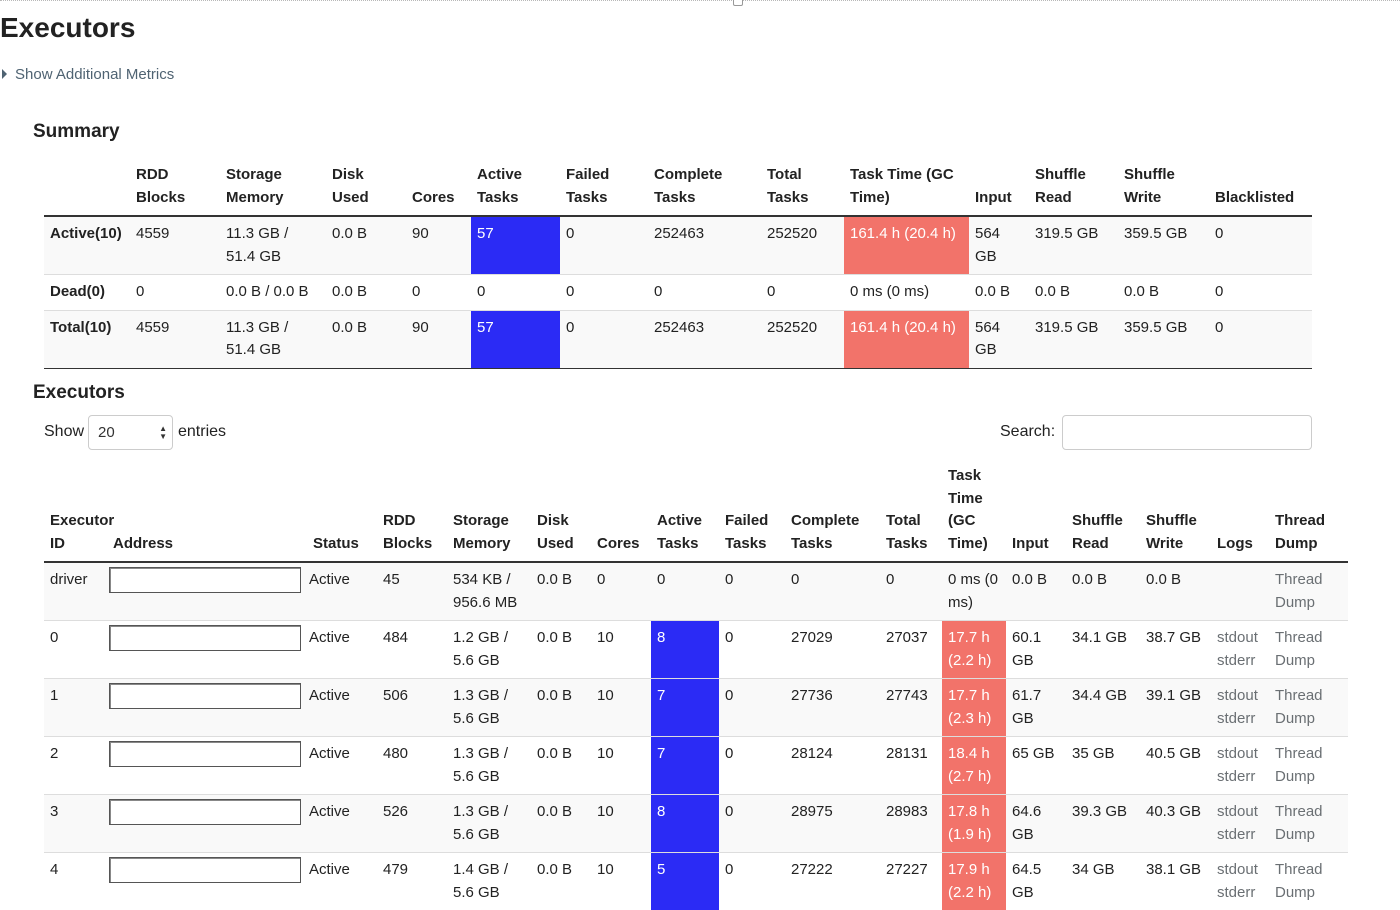 The width and height of the screenshot is (1400, 910). What do you see at coordinates (832, 708) in the screenshot?
I see `executor-cell-complete-tasks: 27736` at bounding box center [832, 708].